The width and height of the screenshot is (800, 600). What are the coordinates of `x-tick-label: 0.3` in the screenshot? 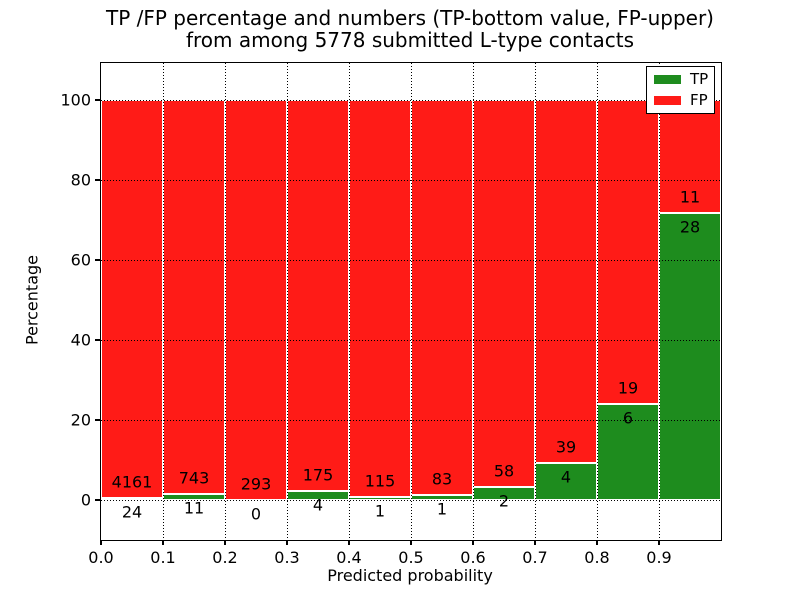 It's located at (287, 557).